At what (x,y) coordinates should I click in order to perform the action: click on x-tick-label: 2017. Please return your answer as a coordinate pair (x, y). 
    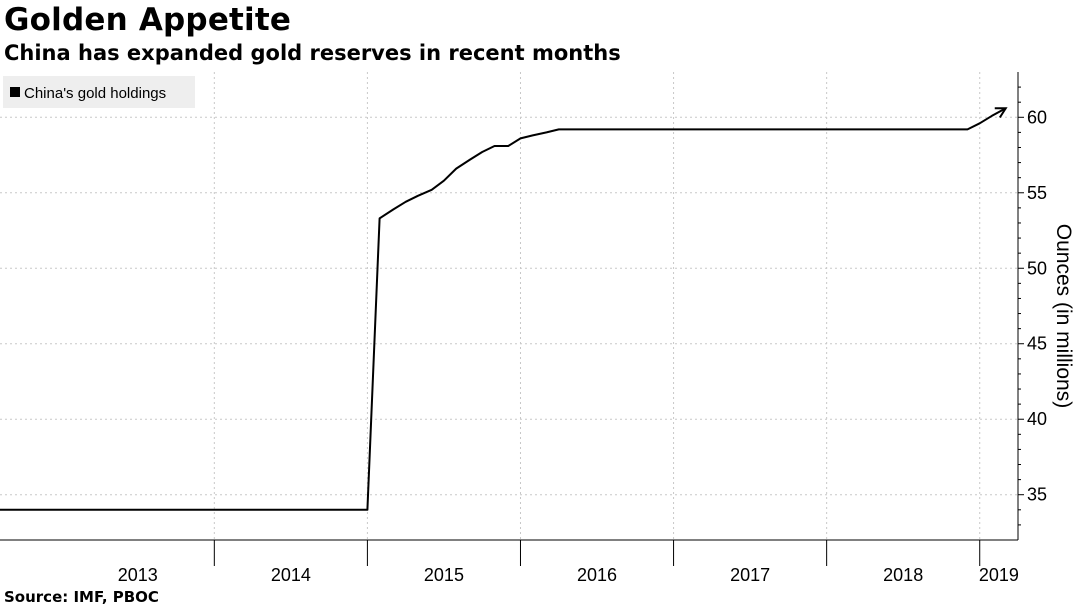
    Looking at the image, I should click on (750, 575).